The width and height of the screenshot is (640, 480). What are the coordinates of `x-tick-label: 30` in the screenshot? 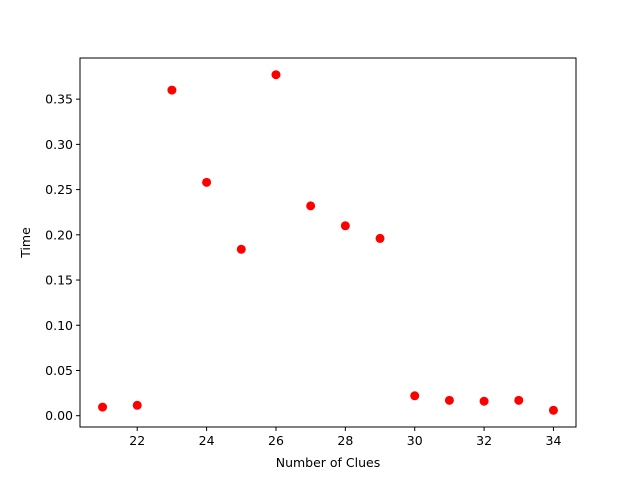 It's located at (415, 440).